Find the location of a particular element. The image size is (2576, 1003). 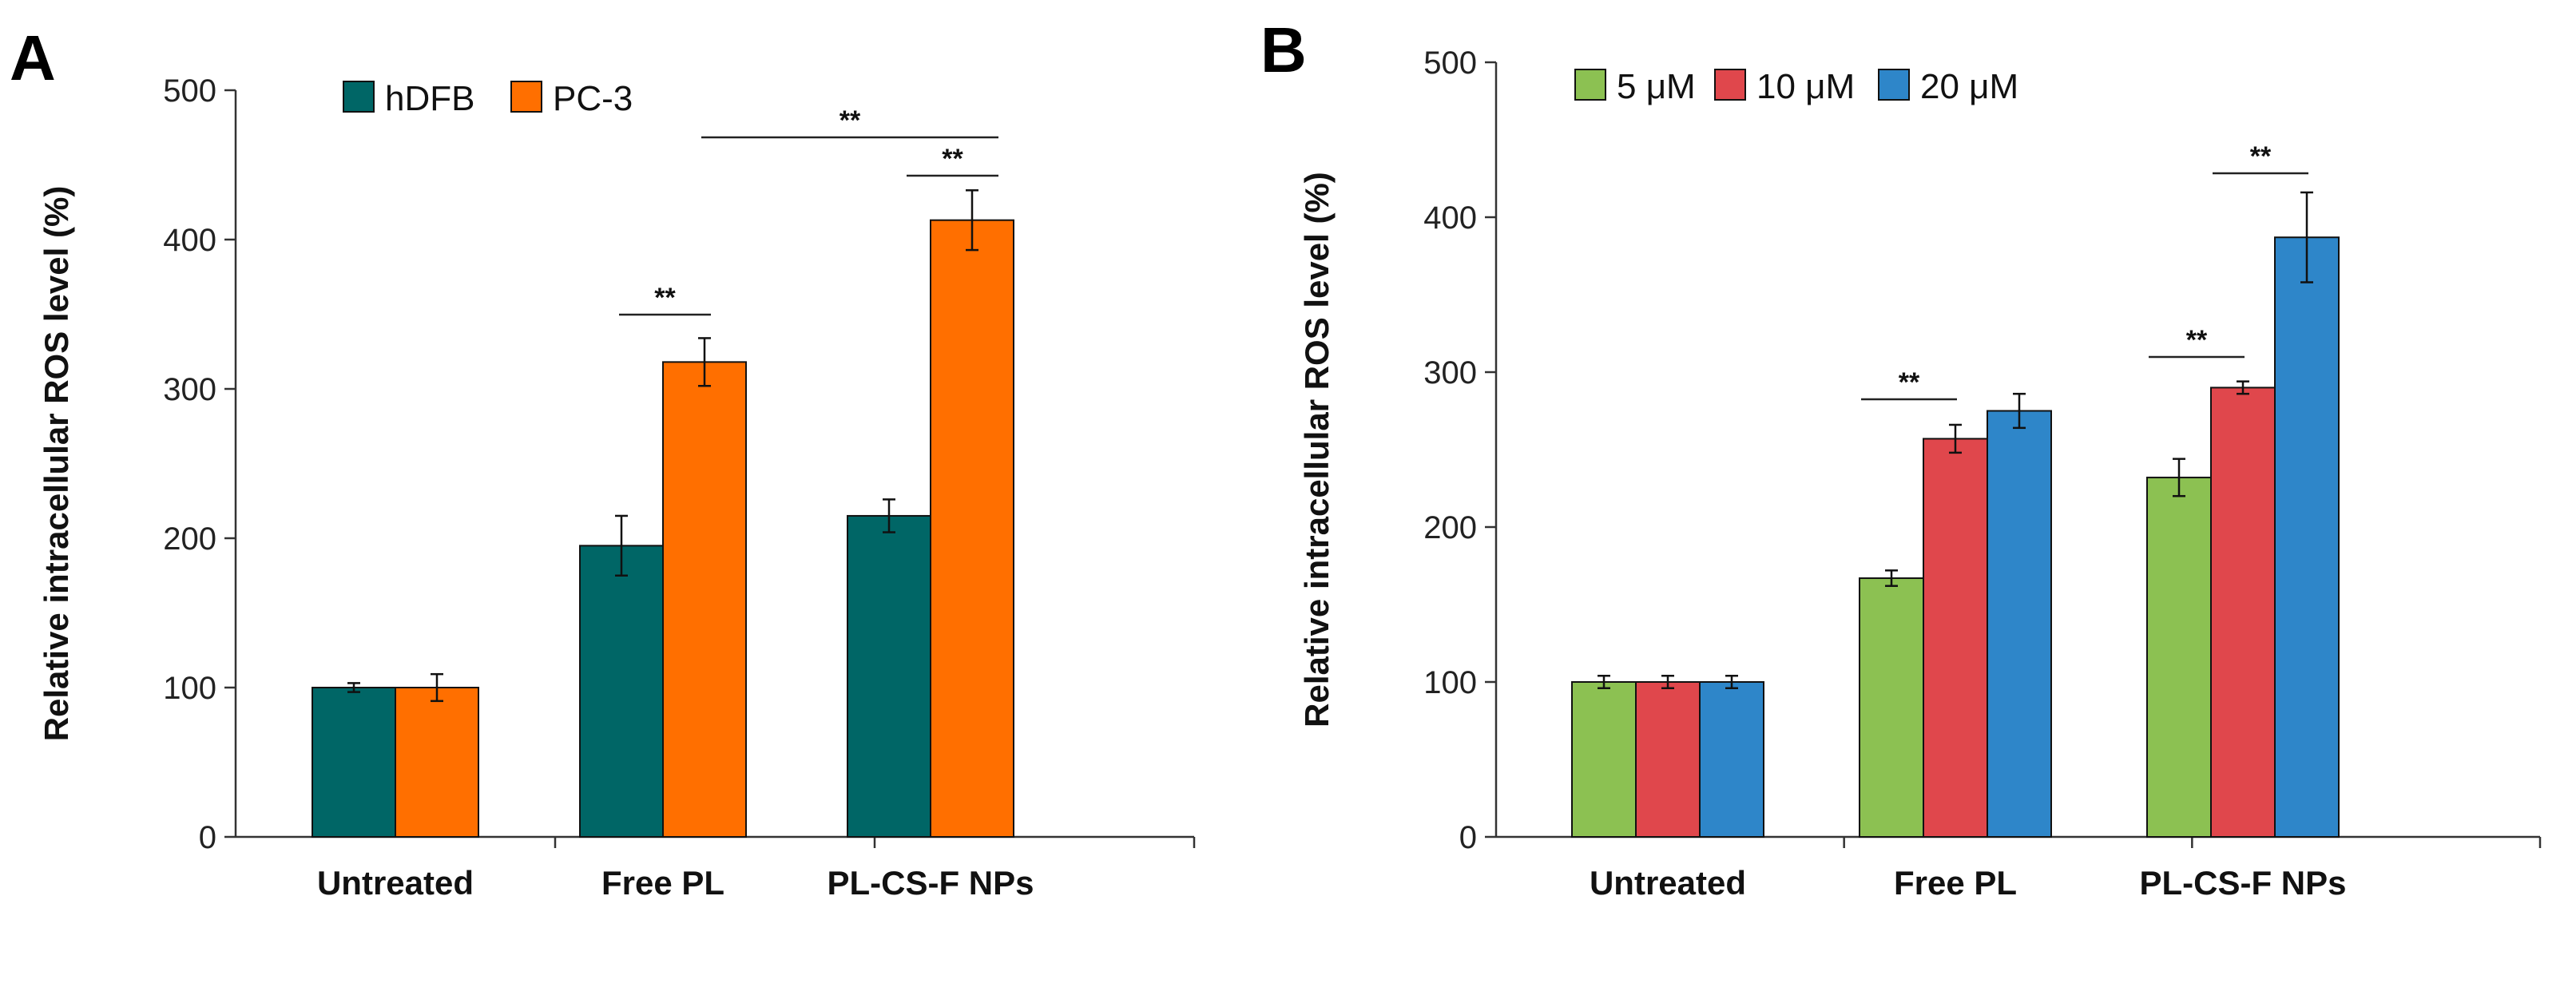

panel-label-a: A is located at coordinates (33, 57).